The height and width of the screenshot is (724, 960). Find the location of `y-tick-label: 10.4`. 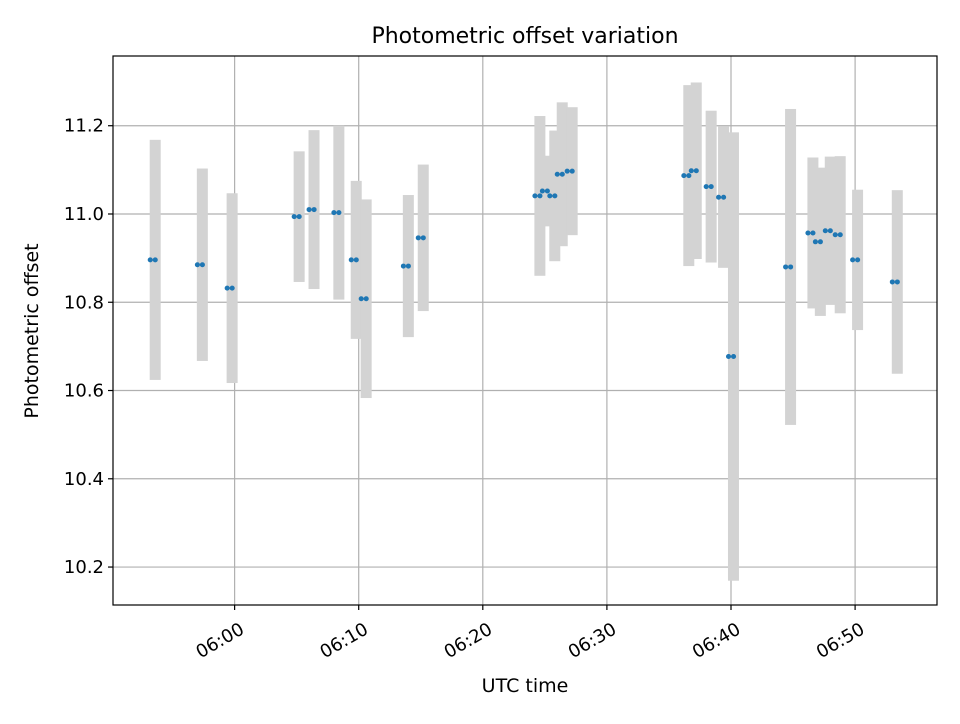

y-tick-label: 10.4 is located at coordinates (84, 479).